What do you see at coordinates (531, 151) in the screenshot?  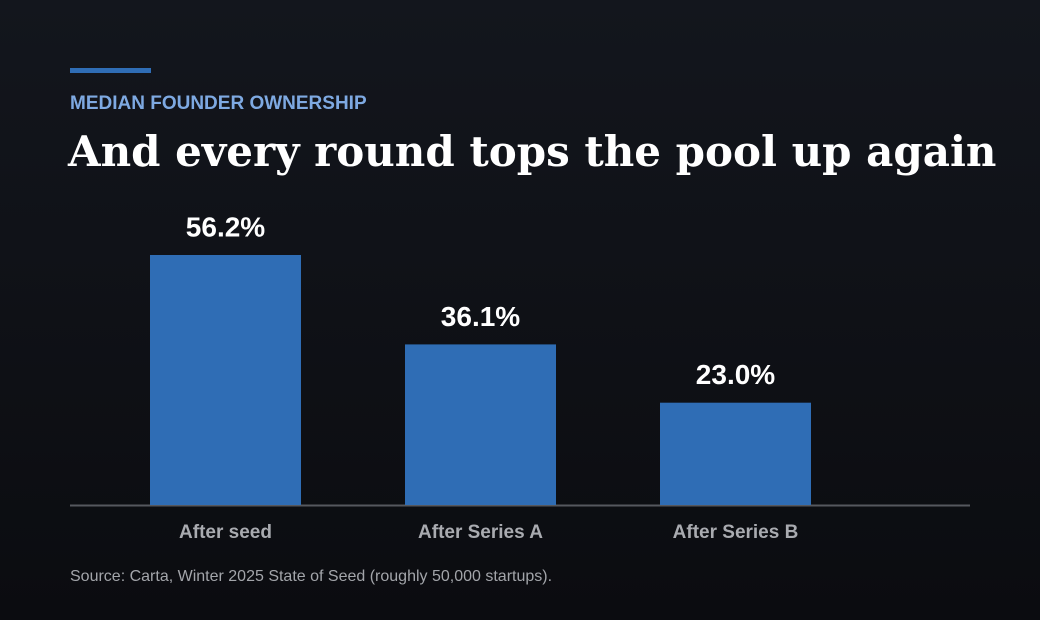 I see `chart-title: And every round tops the pool up again` at bounding box center [531, 151].